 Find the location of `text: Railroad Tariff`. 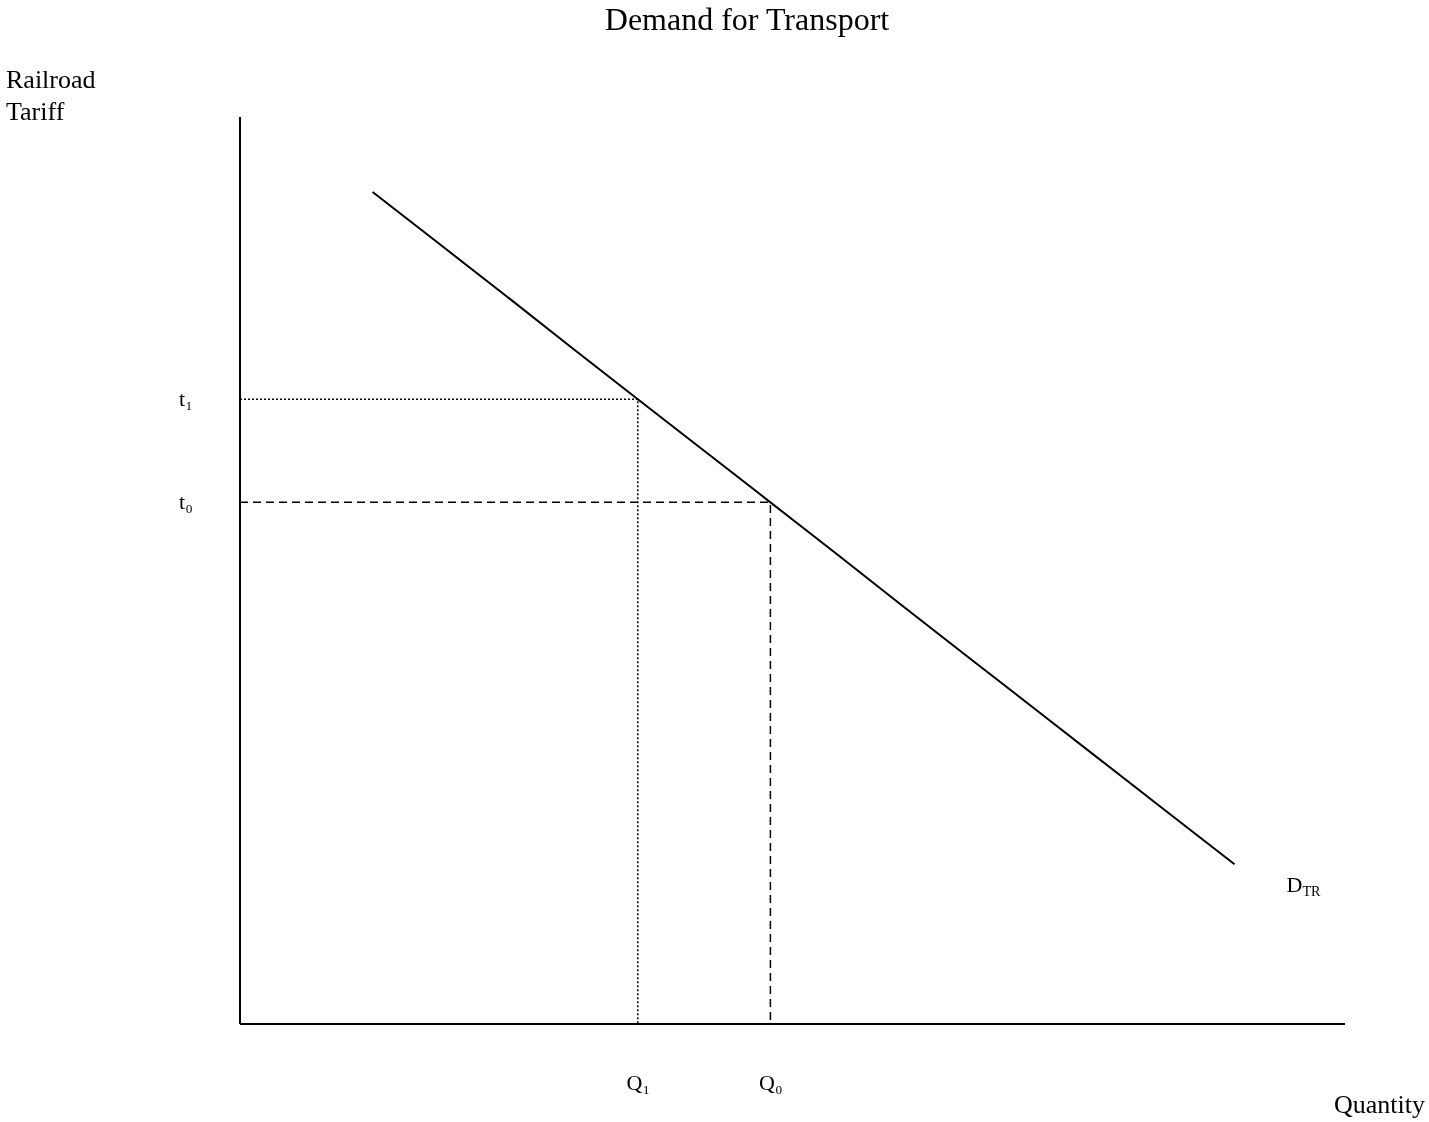

text: Railroad Tariff is located at coordinates (51, 95).